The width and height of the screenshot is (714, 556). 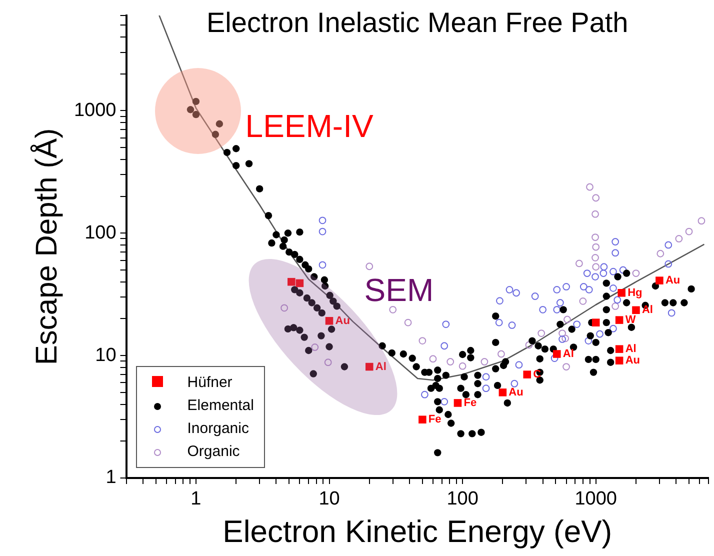 What do you see at coordinates (100, 233) in the screenshot?
I see `y-tick-label: 100` at bounding box center [100, 233].